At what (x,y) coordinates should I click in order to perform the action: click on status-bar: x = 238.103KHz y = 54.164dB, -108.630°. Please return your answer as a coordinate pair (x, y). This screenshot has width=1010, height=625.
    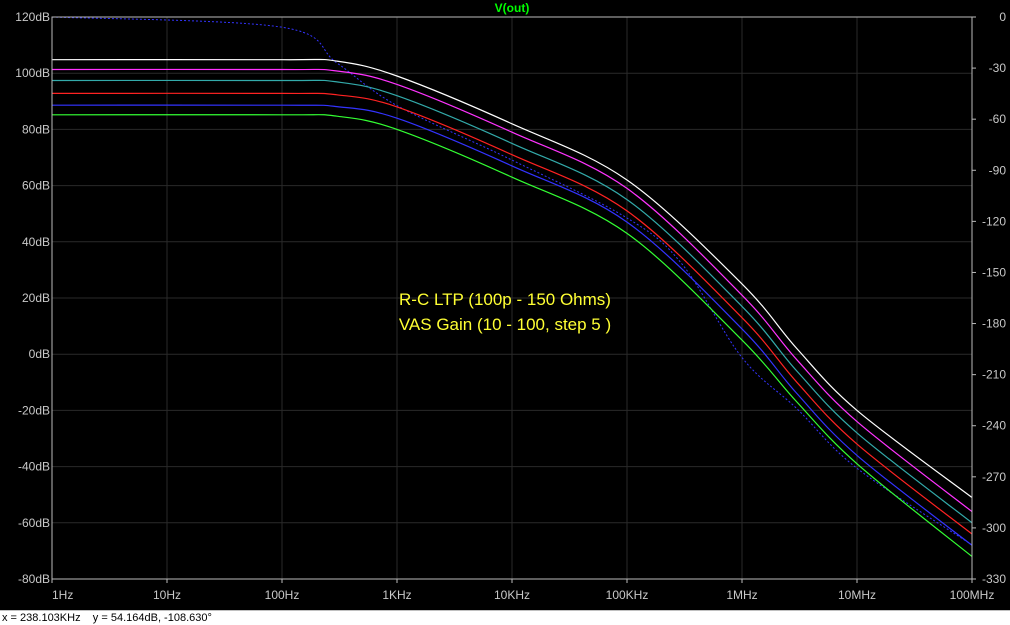
    Looking at the image, I should click on (505, 617).